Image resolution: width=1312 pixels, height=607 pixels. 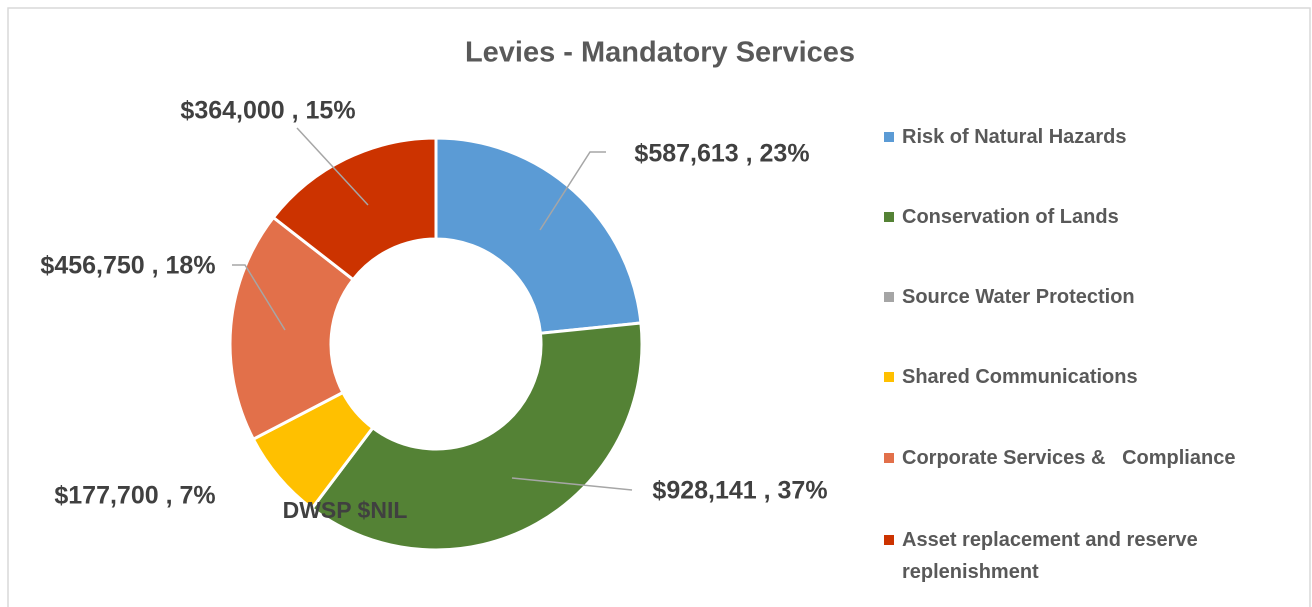 I want to click on legend-label: Shared Communications, so click(x=1020, y=377).